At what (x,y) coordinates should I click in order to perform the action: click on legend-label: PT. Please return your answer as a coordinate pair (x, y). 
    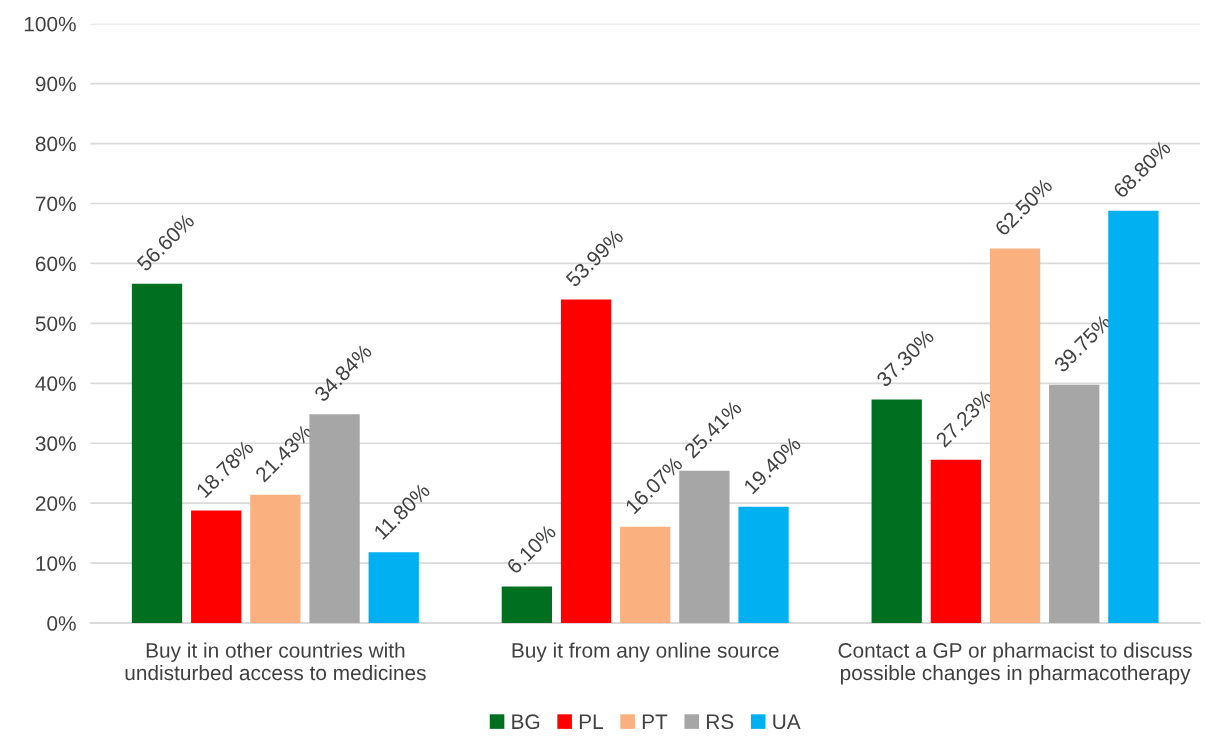
    Looking at the image, I should click on (655, 721).